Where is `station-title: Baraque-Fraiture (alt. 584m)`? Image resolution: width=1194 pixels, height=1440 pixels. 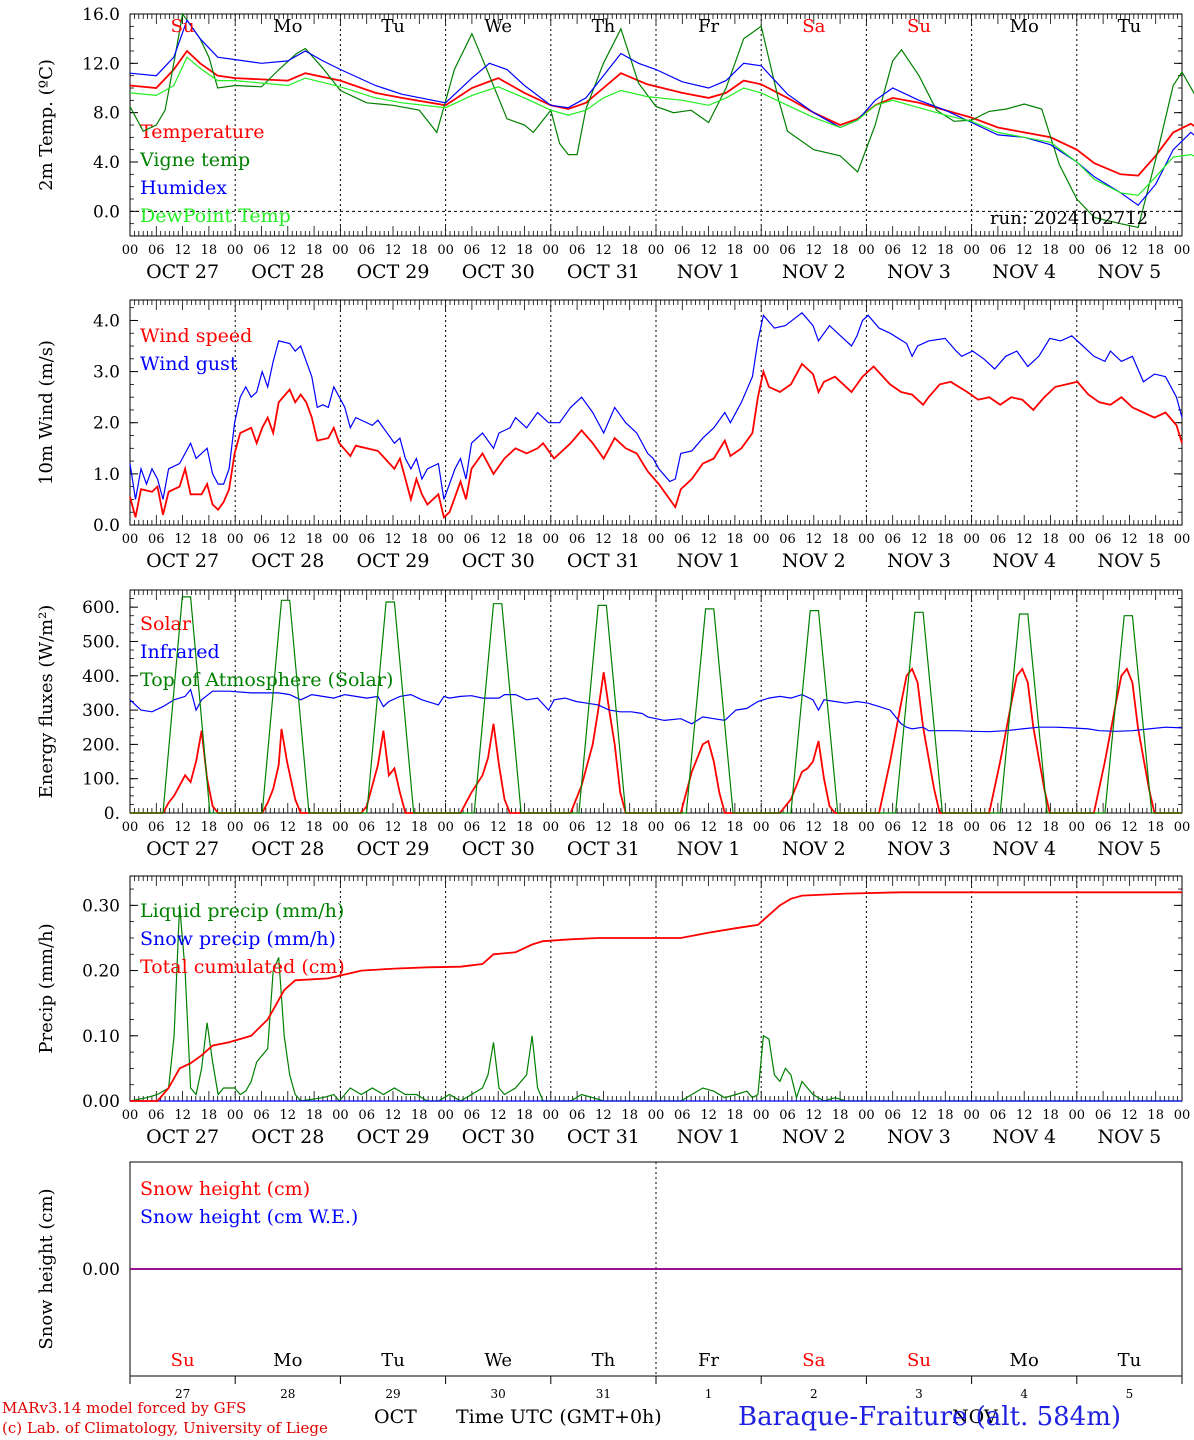 station-title: Baraque-Fraiture (alt. 584m) is located at coordinates (930, 1417).